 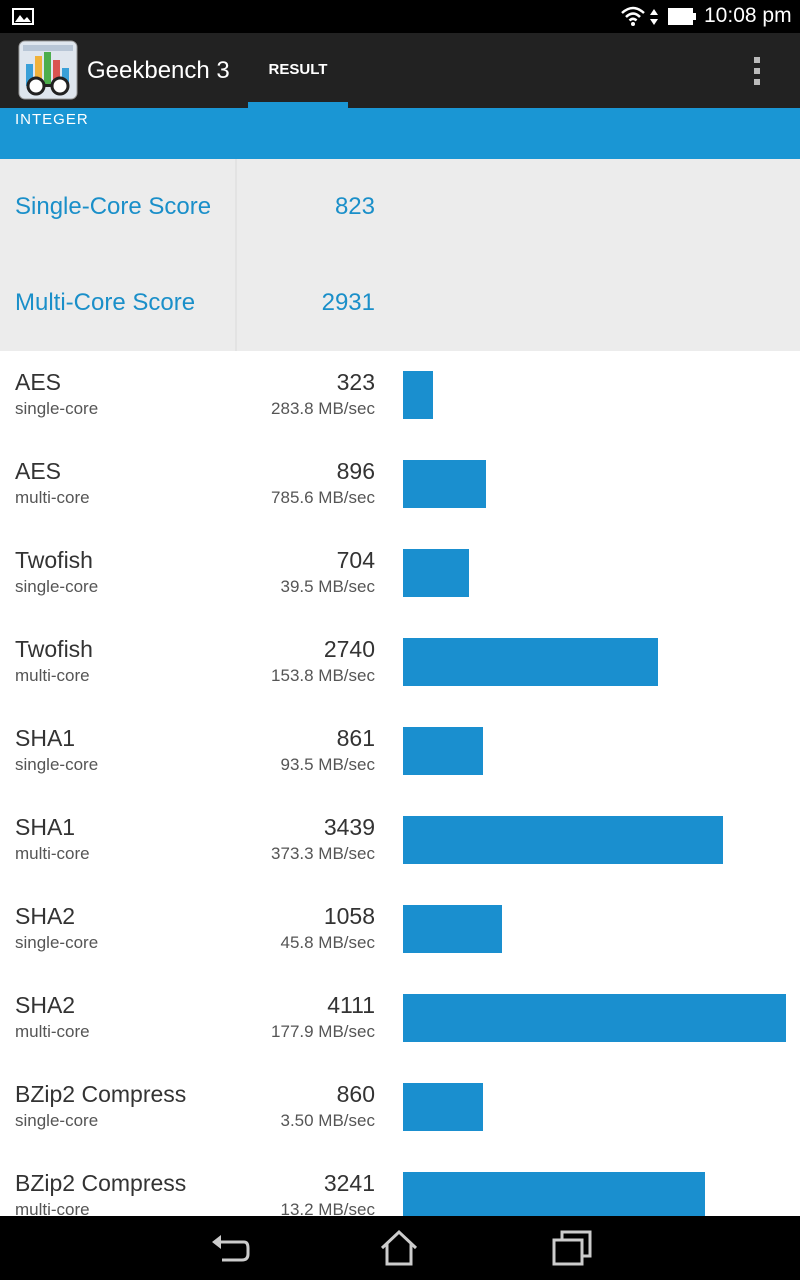 What do you see at coordinates (348, 302) in the screenshot?
I see `multi-core-score-value: 2931` at bounding box center [348, 302].